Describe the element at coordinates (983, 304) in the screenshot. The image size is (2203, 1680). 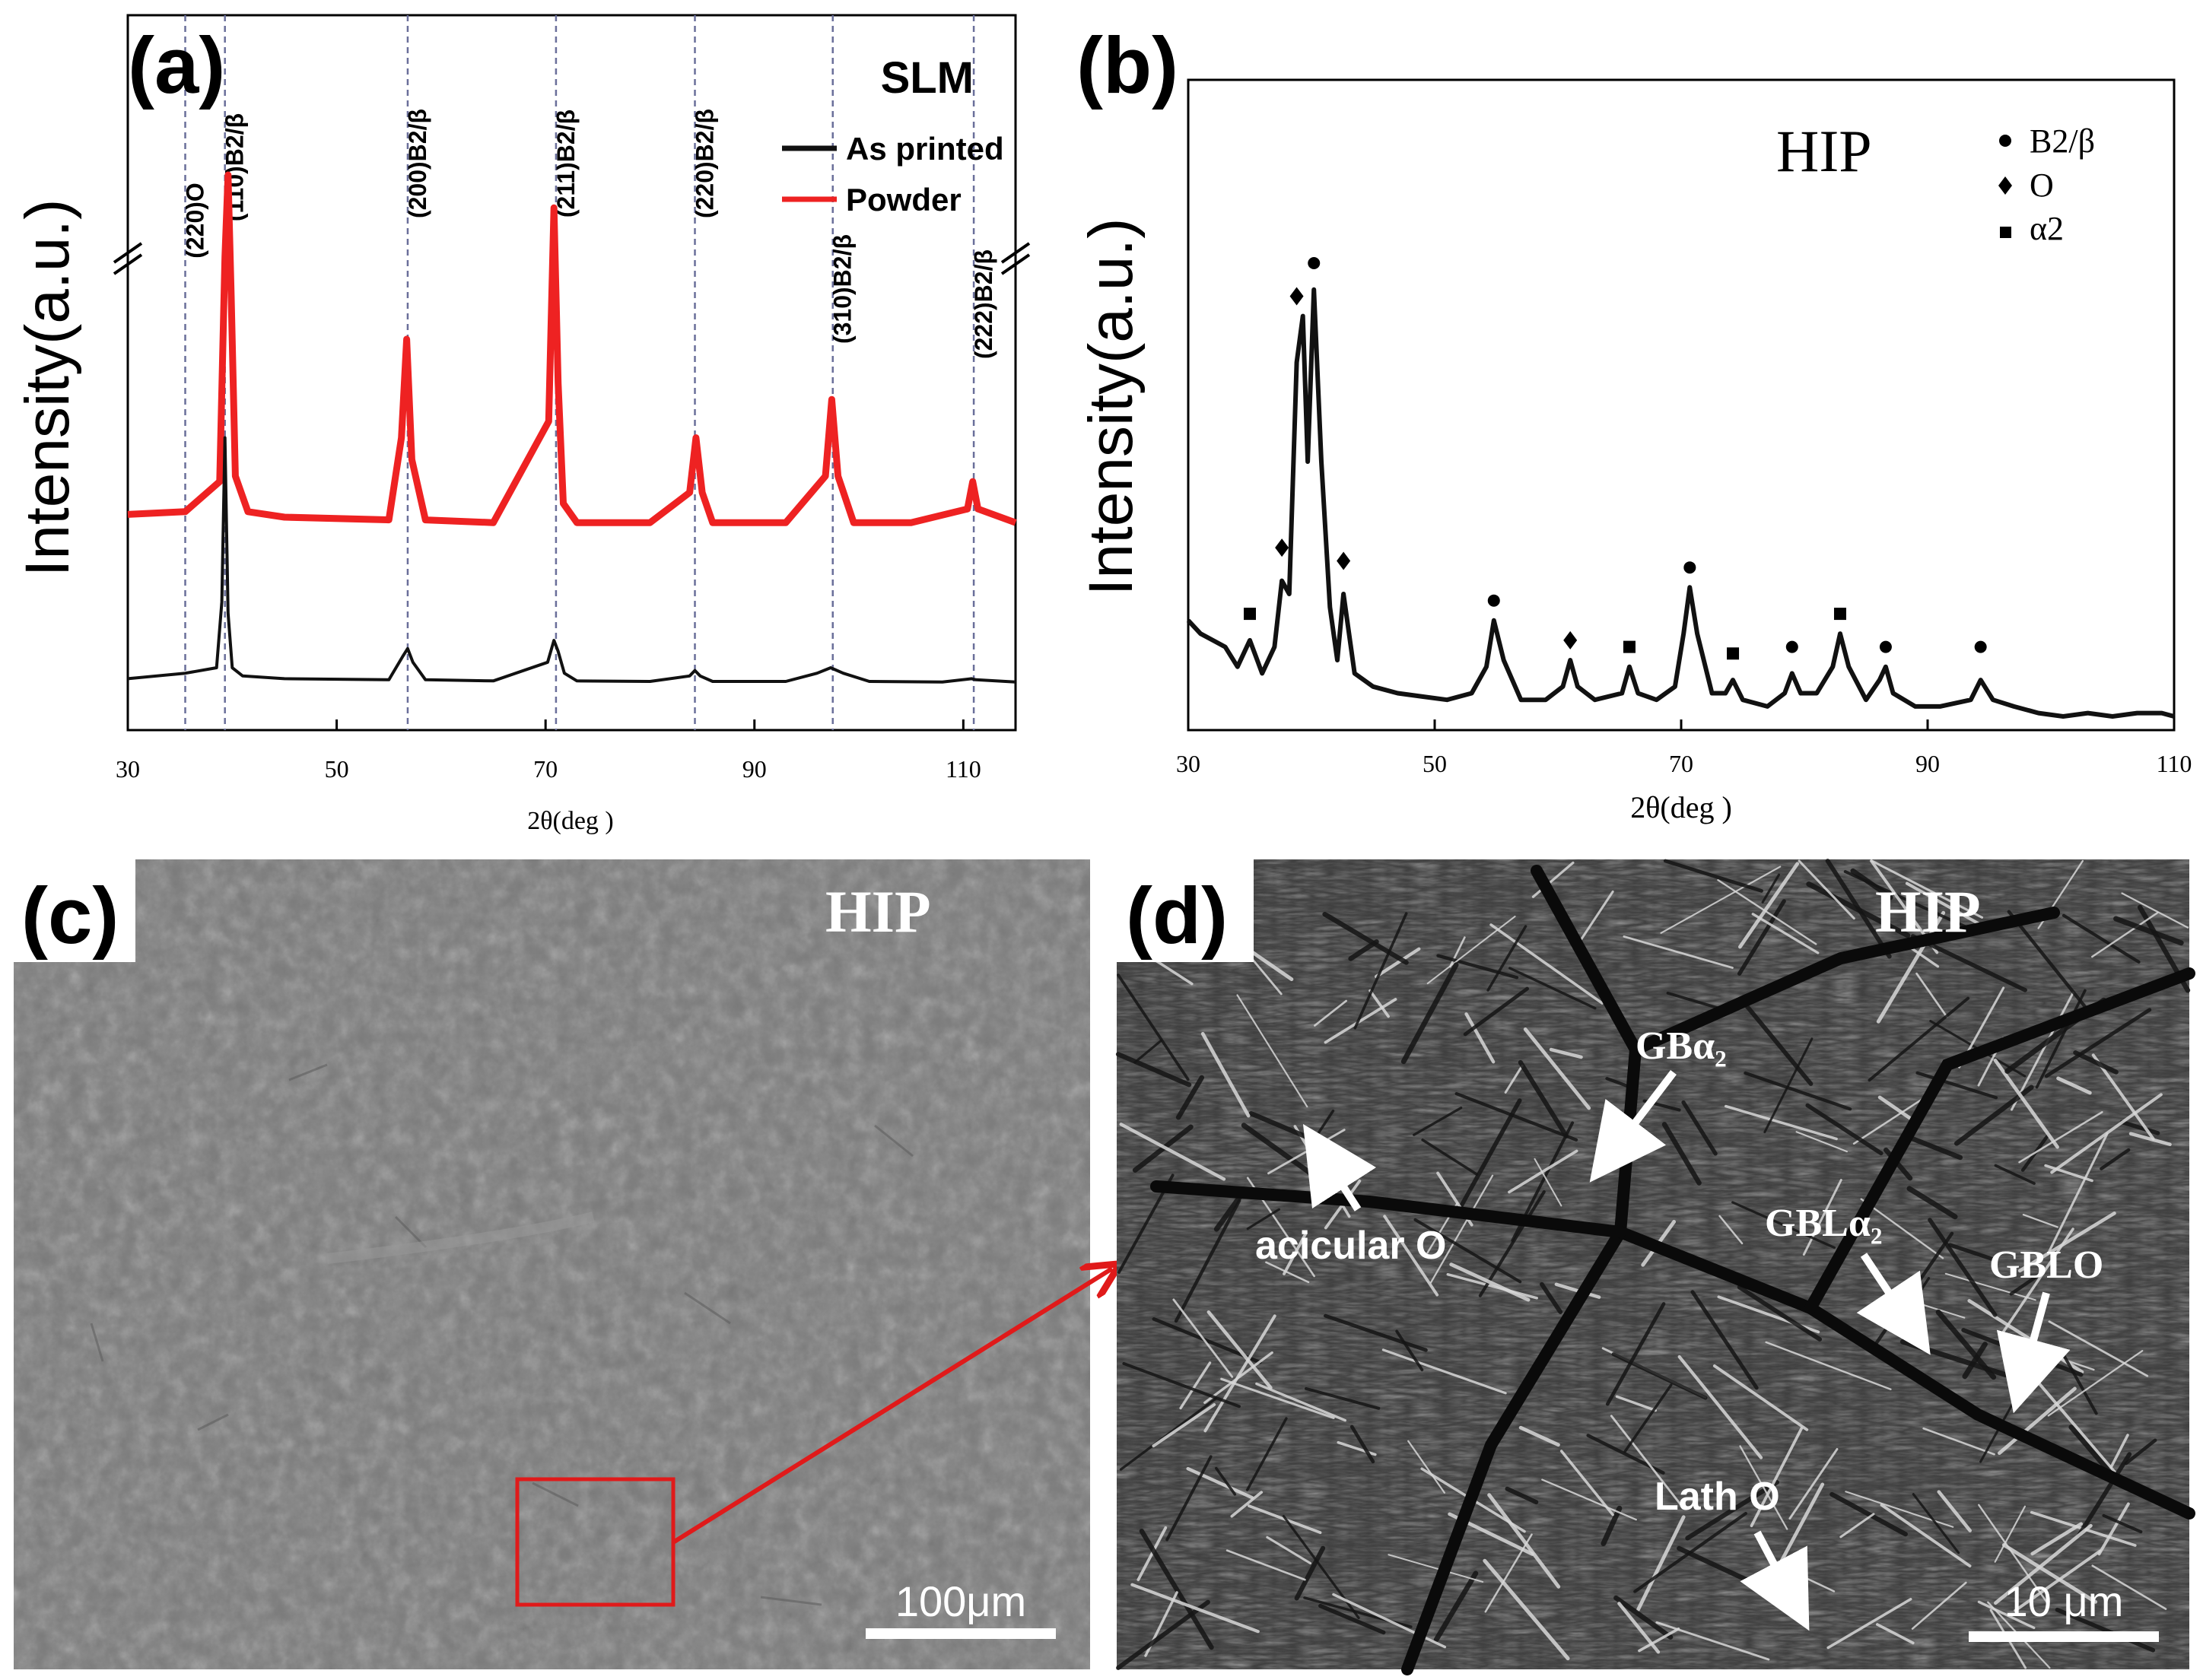
I see `reference-line-label: (222)B2/β` at that location.